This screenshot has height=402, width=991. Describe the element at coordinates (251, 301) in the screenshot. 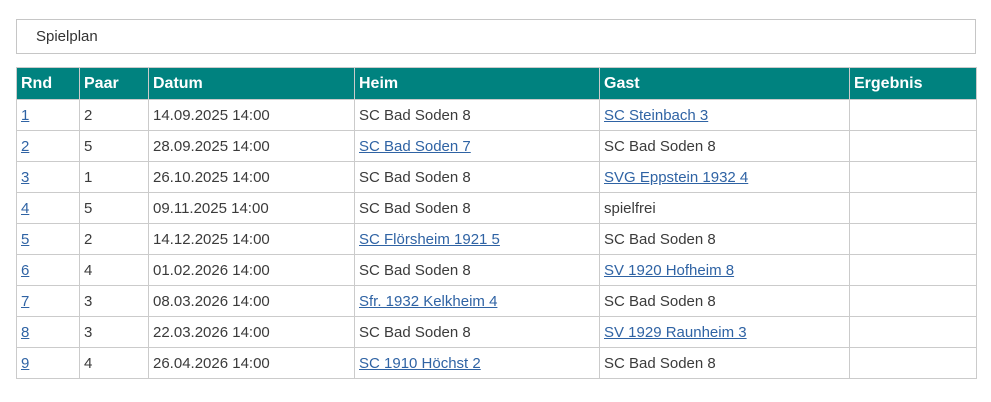

I see `cell-datum: 08.03.2026 14:00` at that location.